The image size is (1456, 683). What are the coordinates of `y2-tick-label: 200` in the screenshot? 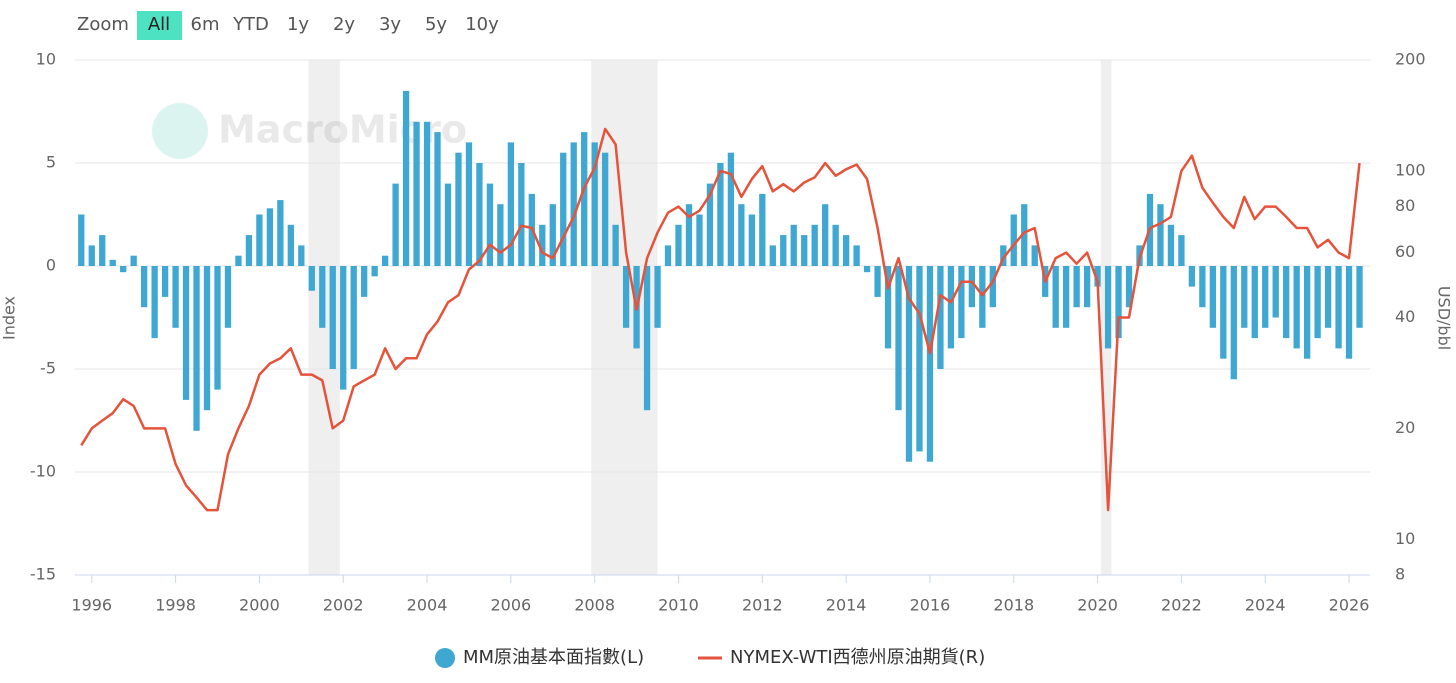 It's located at (1410, 59).